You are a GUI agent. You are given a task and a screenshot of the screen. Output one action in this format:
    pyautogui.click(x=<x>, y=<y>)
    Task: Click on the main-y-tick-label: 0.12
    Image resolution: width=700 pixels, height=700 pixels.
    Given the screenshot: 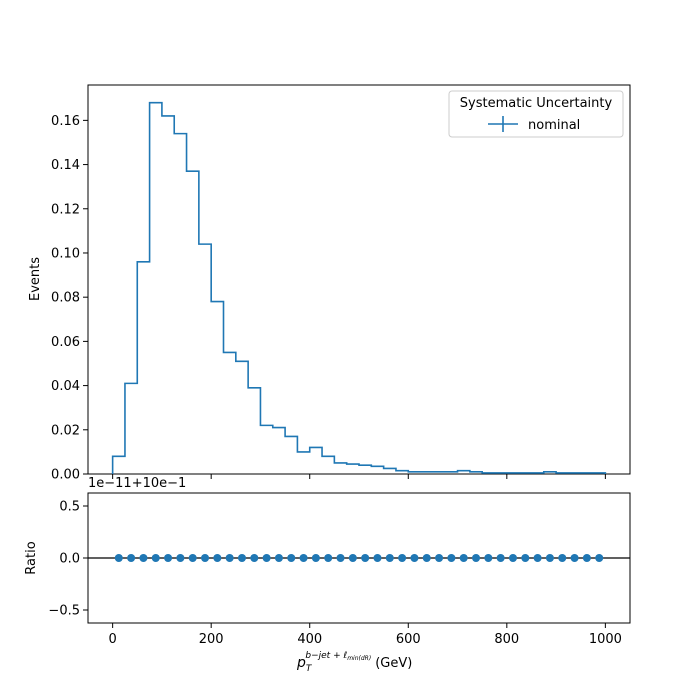 What is the action you would take?
    pyautogui.click(x=65, y=209)
    